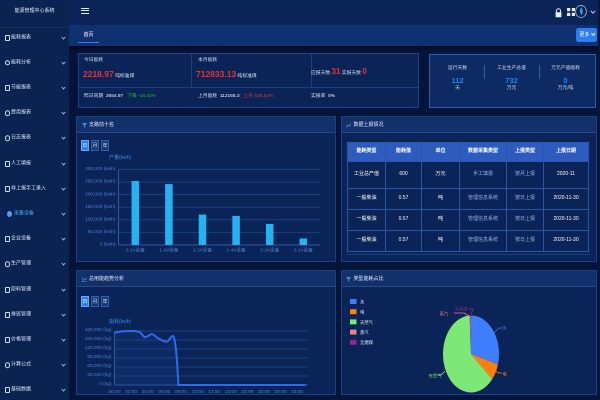 Image resolution: width=600 pixels, height=400 pixels. What do you see at coordinates (280, 392) in the screenshot?
I see `svg-text: 20:00` at bounding box center [280, 392].